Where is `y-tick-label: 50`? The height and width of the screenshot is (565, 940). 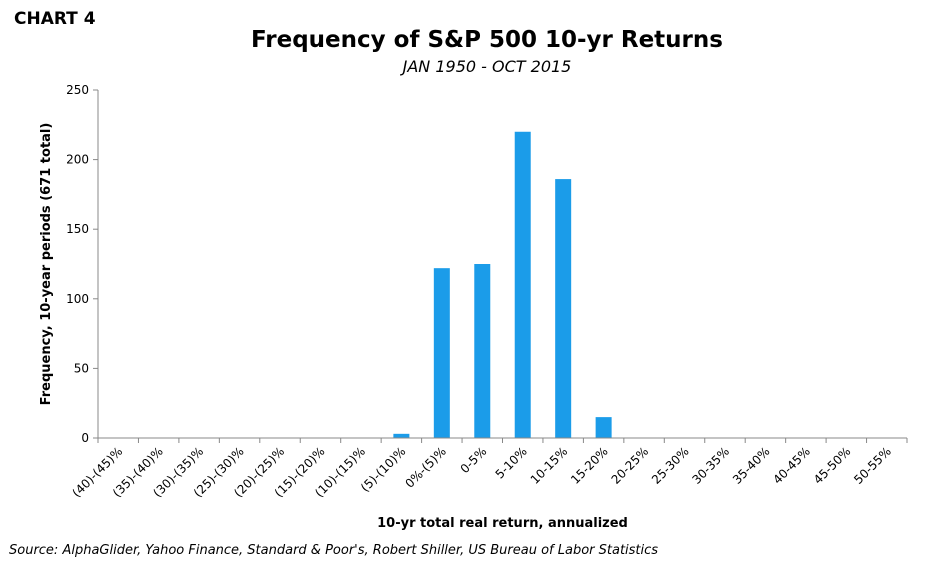
y-tick-label: 50 is located at coordinates (81, 368).